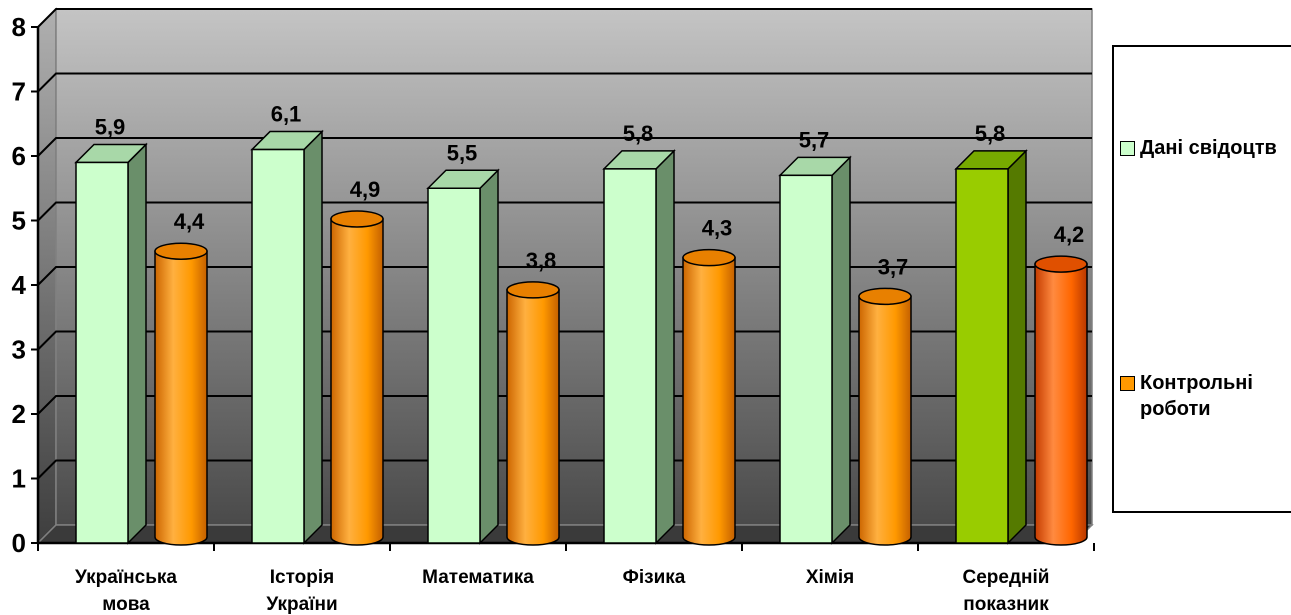  I want to click on legend-item-tests: Контрольні роботи, so click(1205, 396).